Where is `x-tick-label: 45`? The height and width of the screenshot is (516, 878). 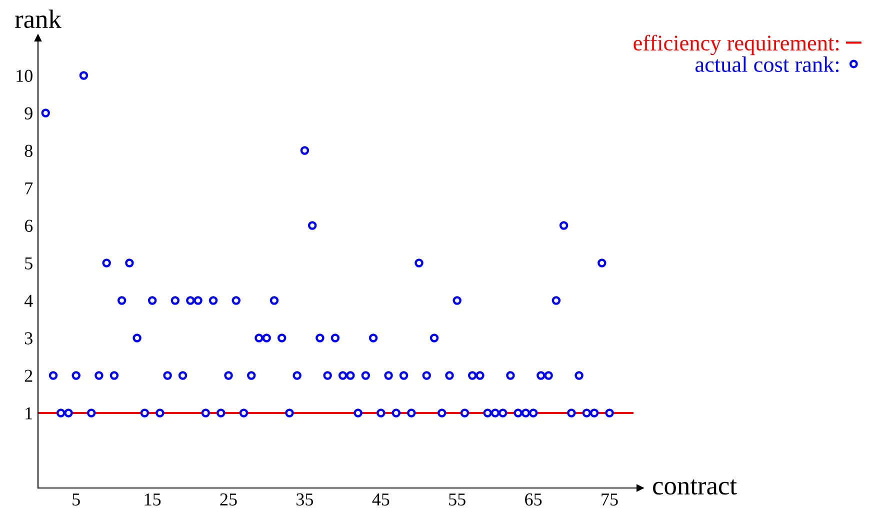 x-tick-label: 45 is located at coordinates (381, 500).